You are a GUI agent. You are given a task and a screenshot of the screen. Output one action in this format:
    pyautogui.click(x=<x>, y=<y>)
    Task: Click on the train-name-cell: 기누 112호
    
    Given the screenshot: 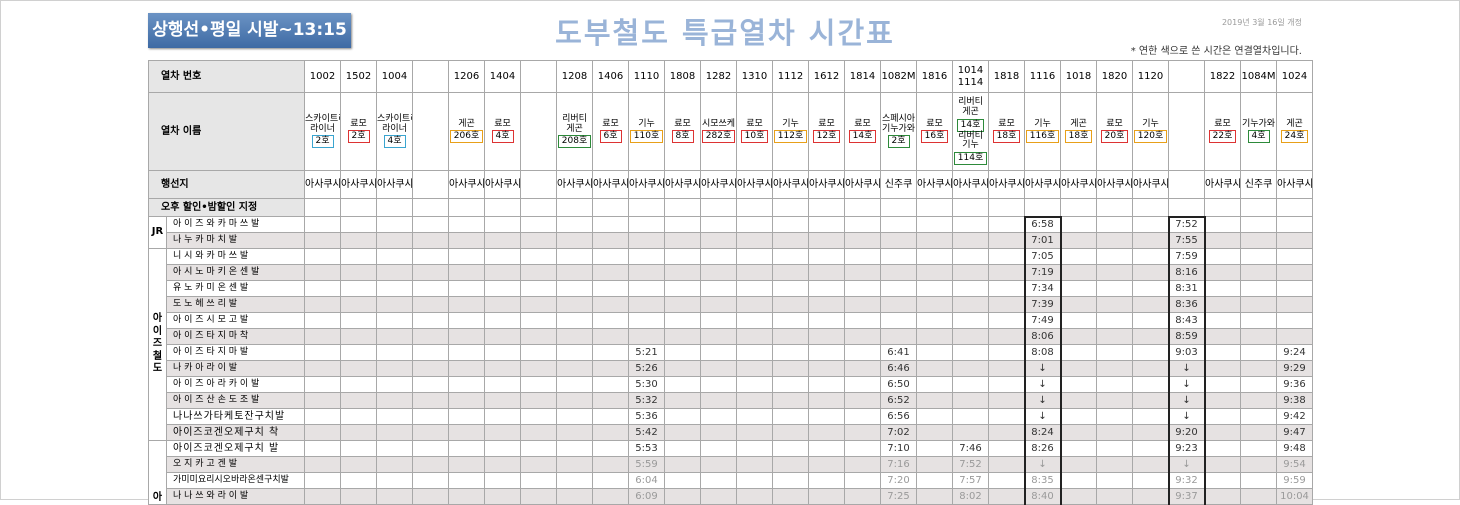 What is the action you would take?
    pyautogui.click(x=791, y=131)
    